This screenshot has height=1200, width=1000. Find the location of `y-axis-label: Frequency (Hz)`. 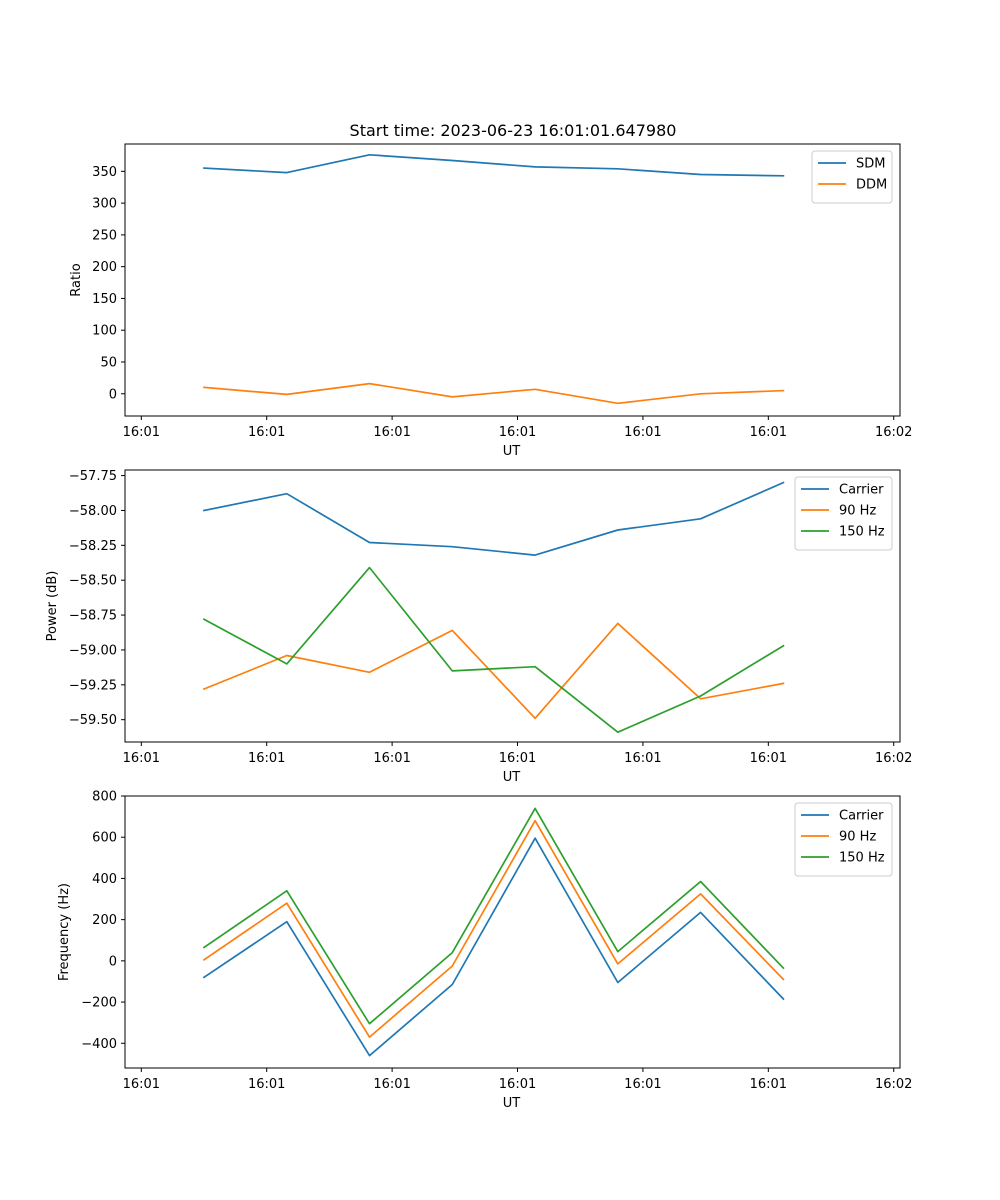

y-axis-label: Frequency (Hz) is located at coordinates (64, 932).